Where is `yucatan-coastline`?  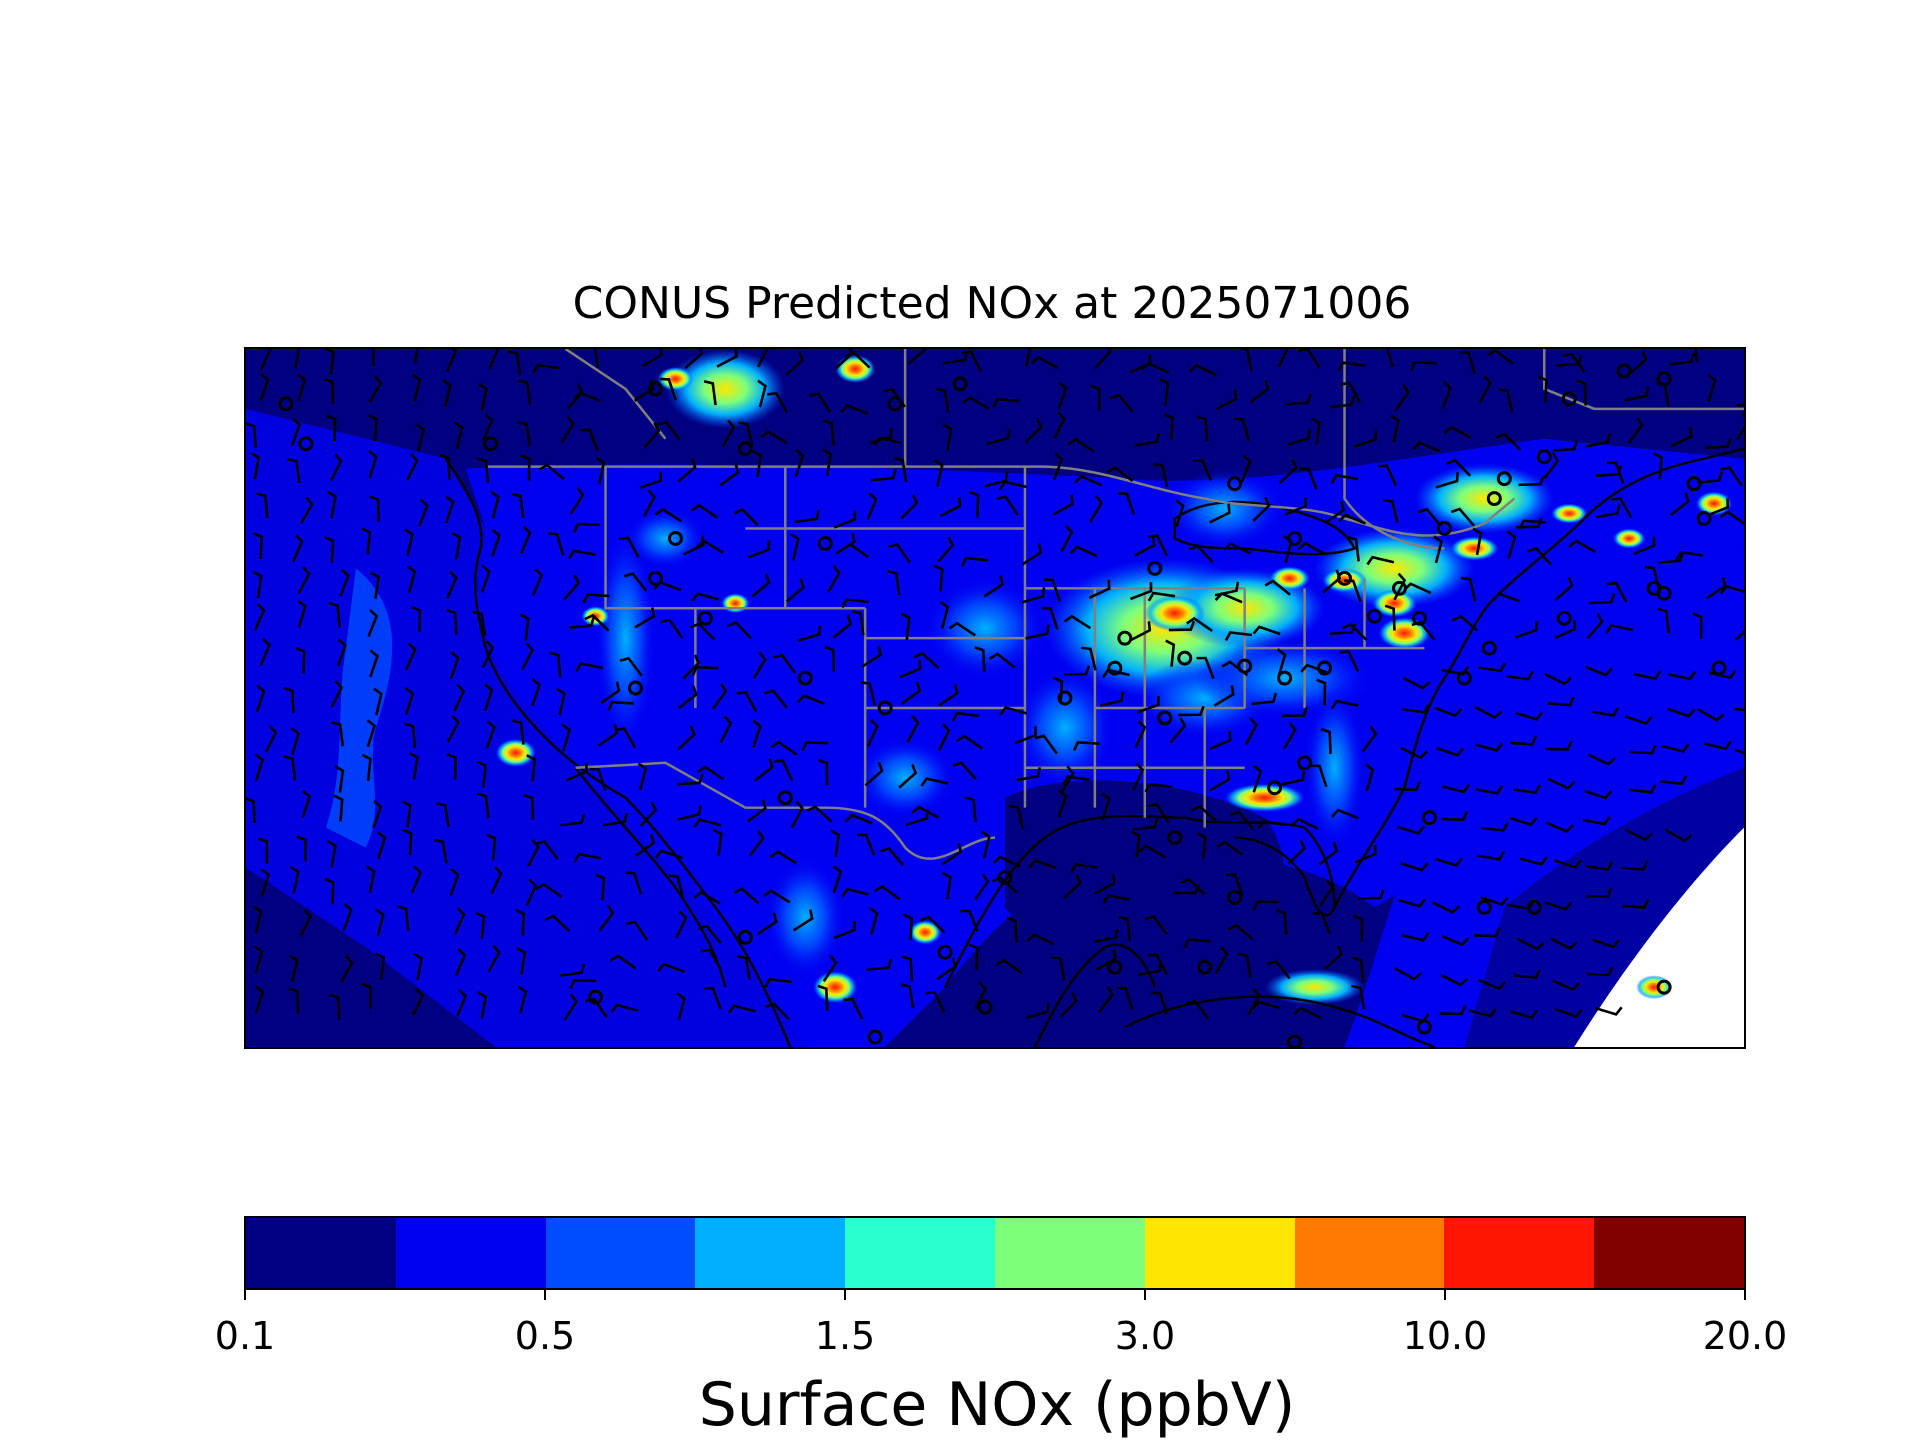
yucatan-coastline is located at coordinates (1094, 995).